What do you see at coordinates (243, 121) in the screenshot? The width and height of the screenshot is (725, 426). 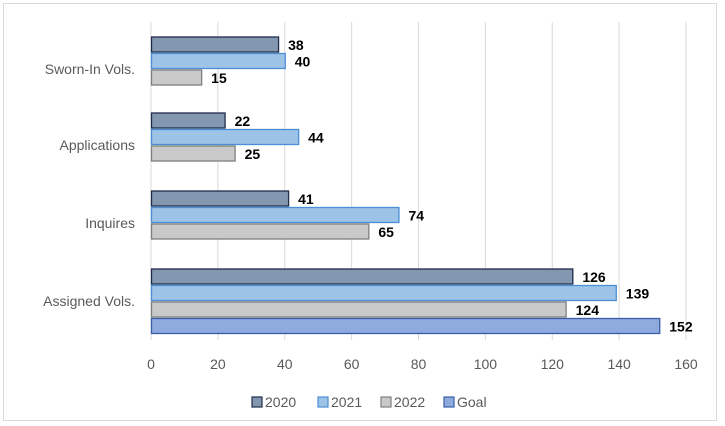 I see `data-label: 22` at bounding box center [243, 121].